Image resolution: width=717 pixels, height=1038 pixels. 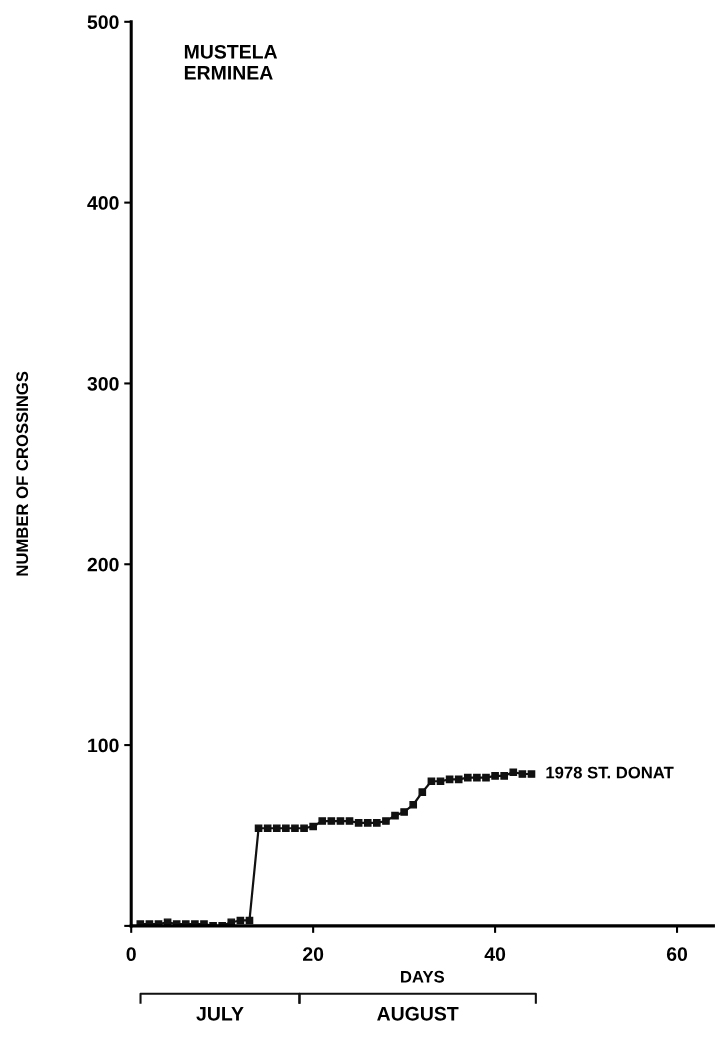 I want to click on x-tick-label: 0, so click(x=131, y=954).